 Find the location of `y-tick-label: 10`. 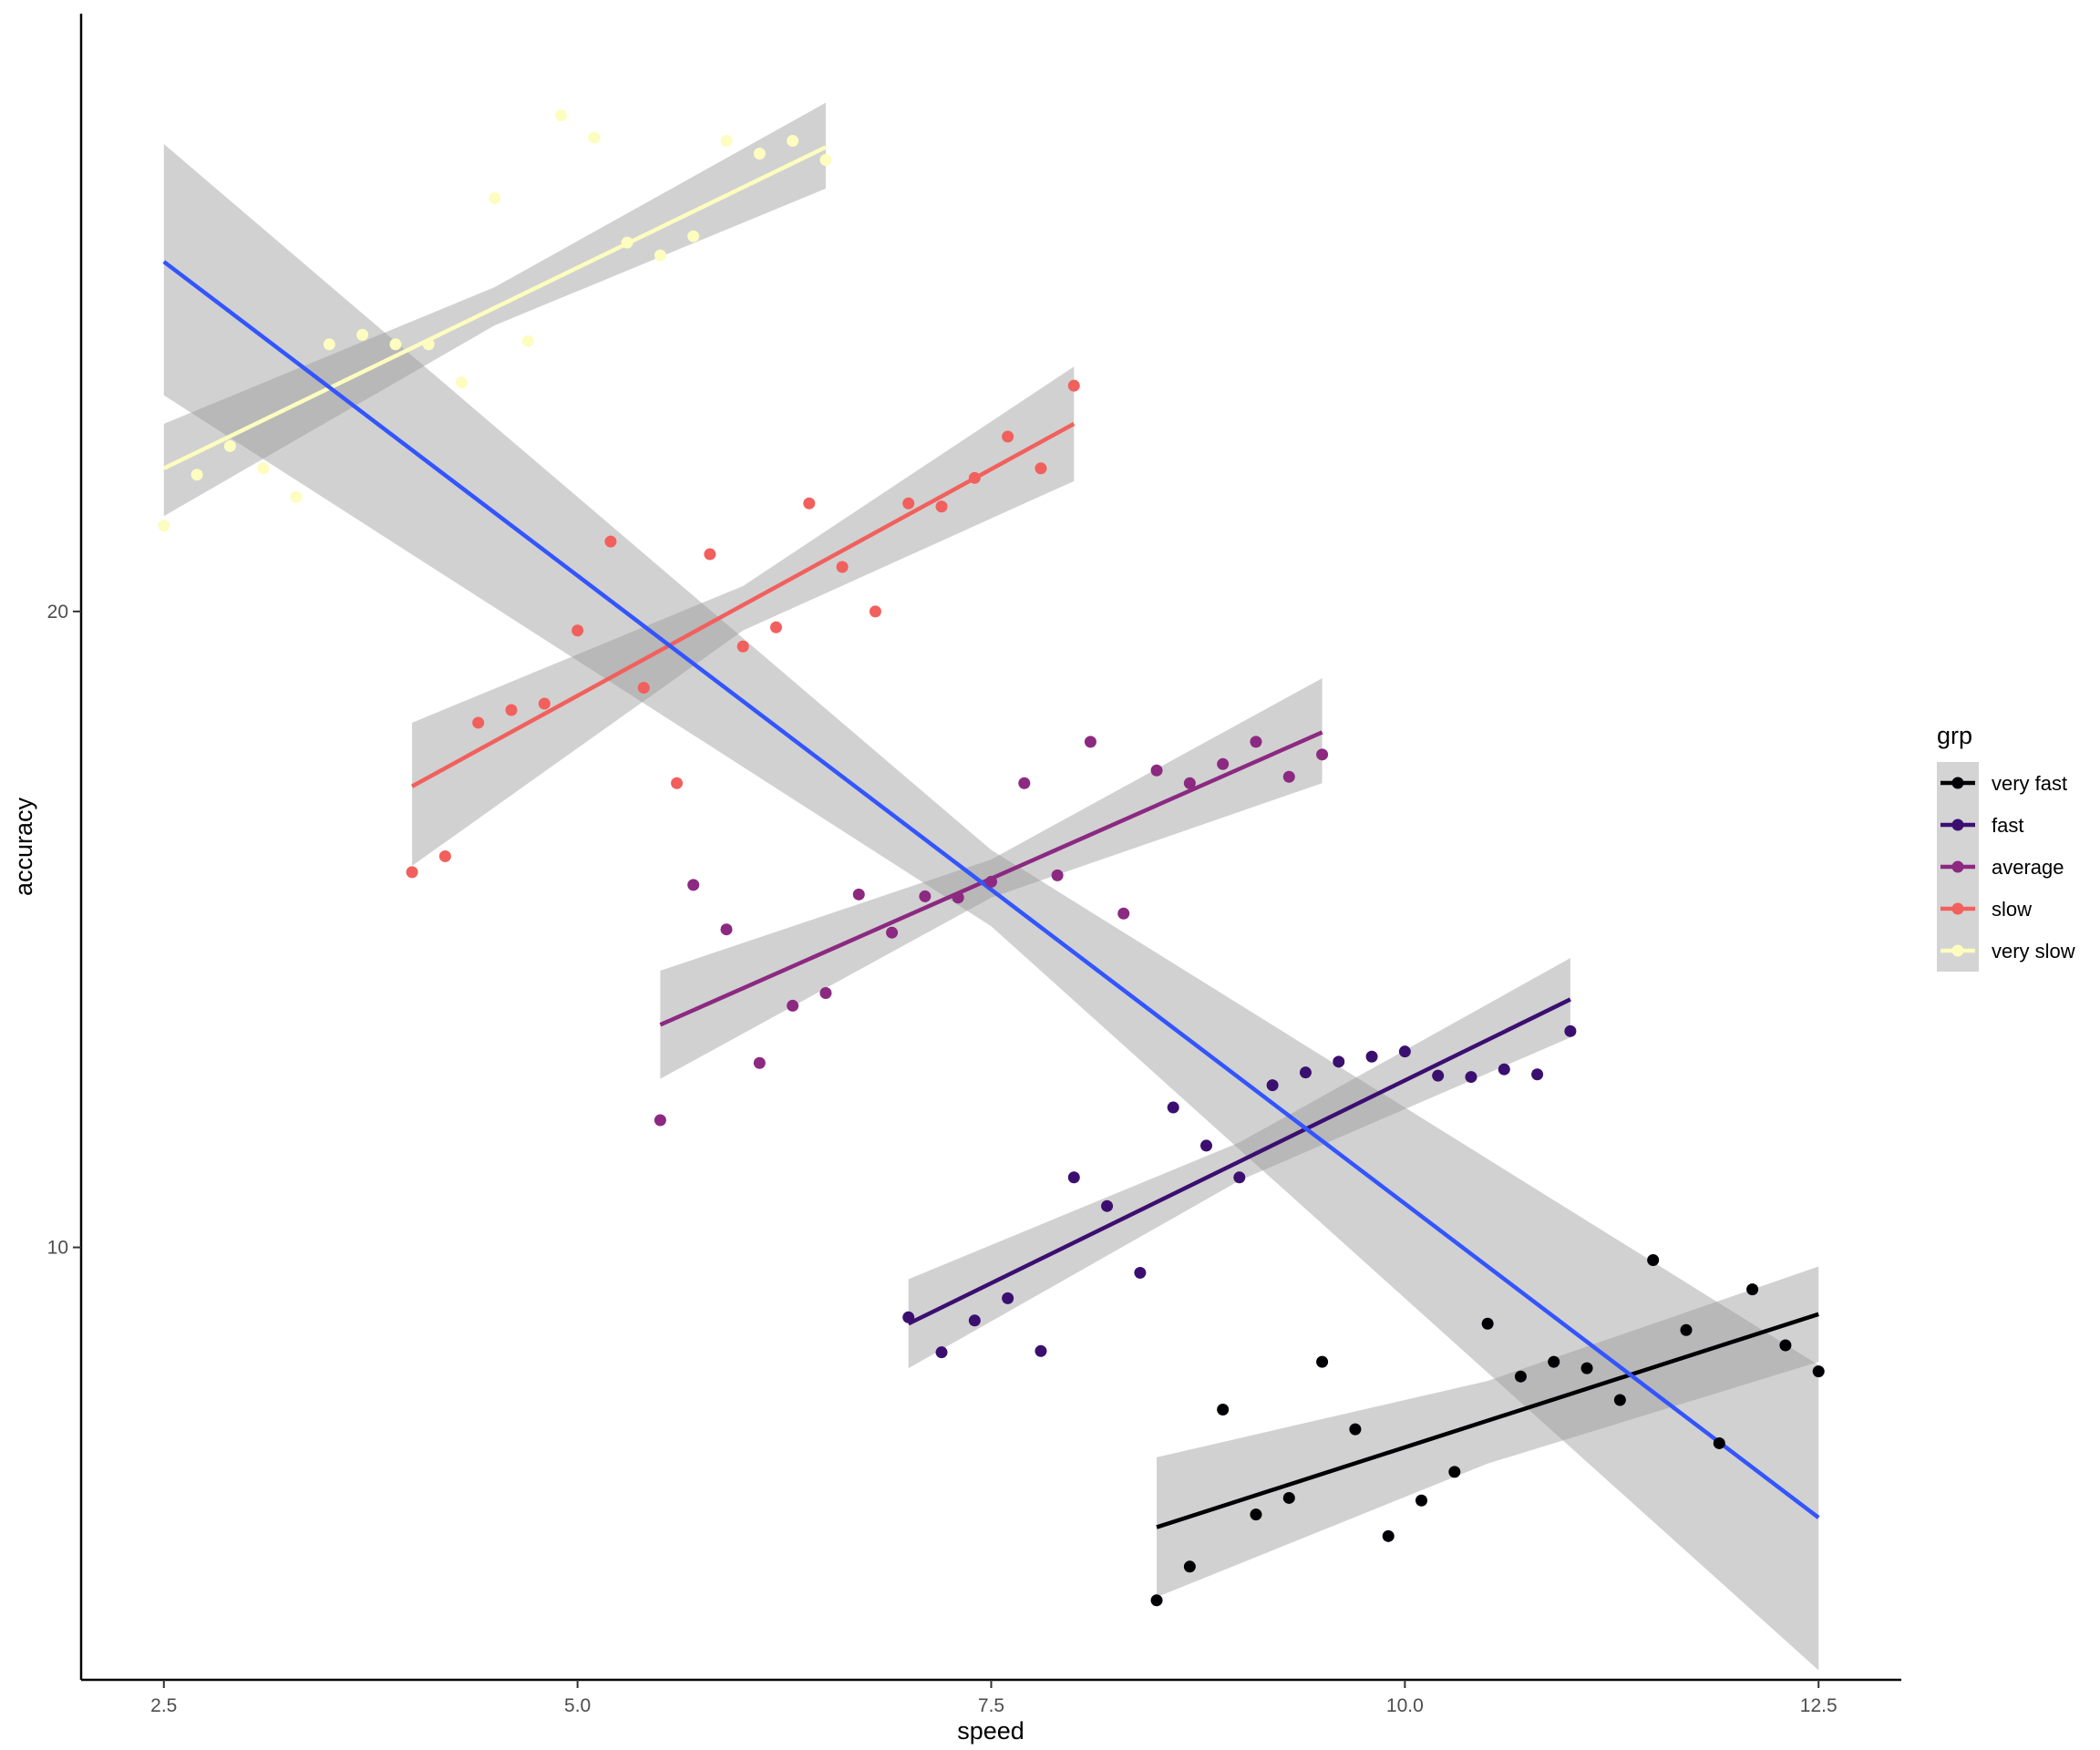

y-tick-label: 10 is located at coordinates (58, 1248).